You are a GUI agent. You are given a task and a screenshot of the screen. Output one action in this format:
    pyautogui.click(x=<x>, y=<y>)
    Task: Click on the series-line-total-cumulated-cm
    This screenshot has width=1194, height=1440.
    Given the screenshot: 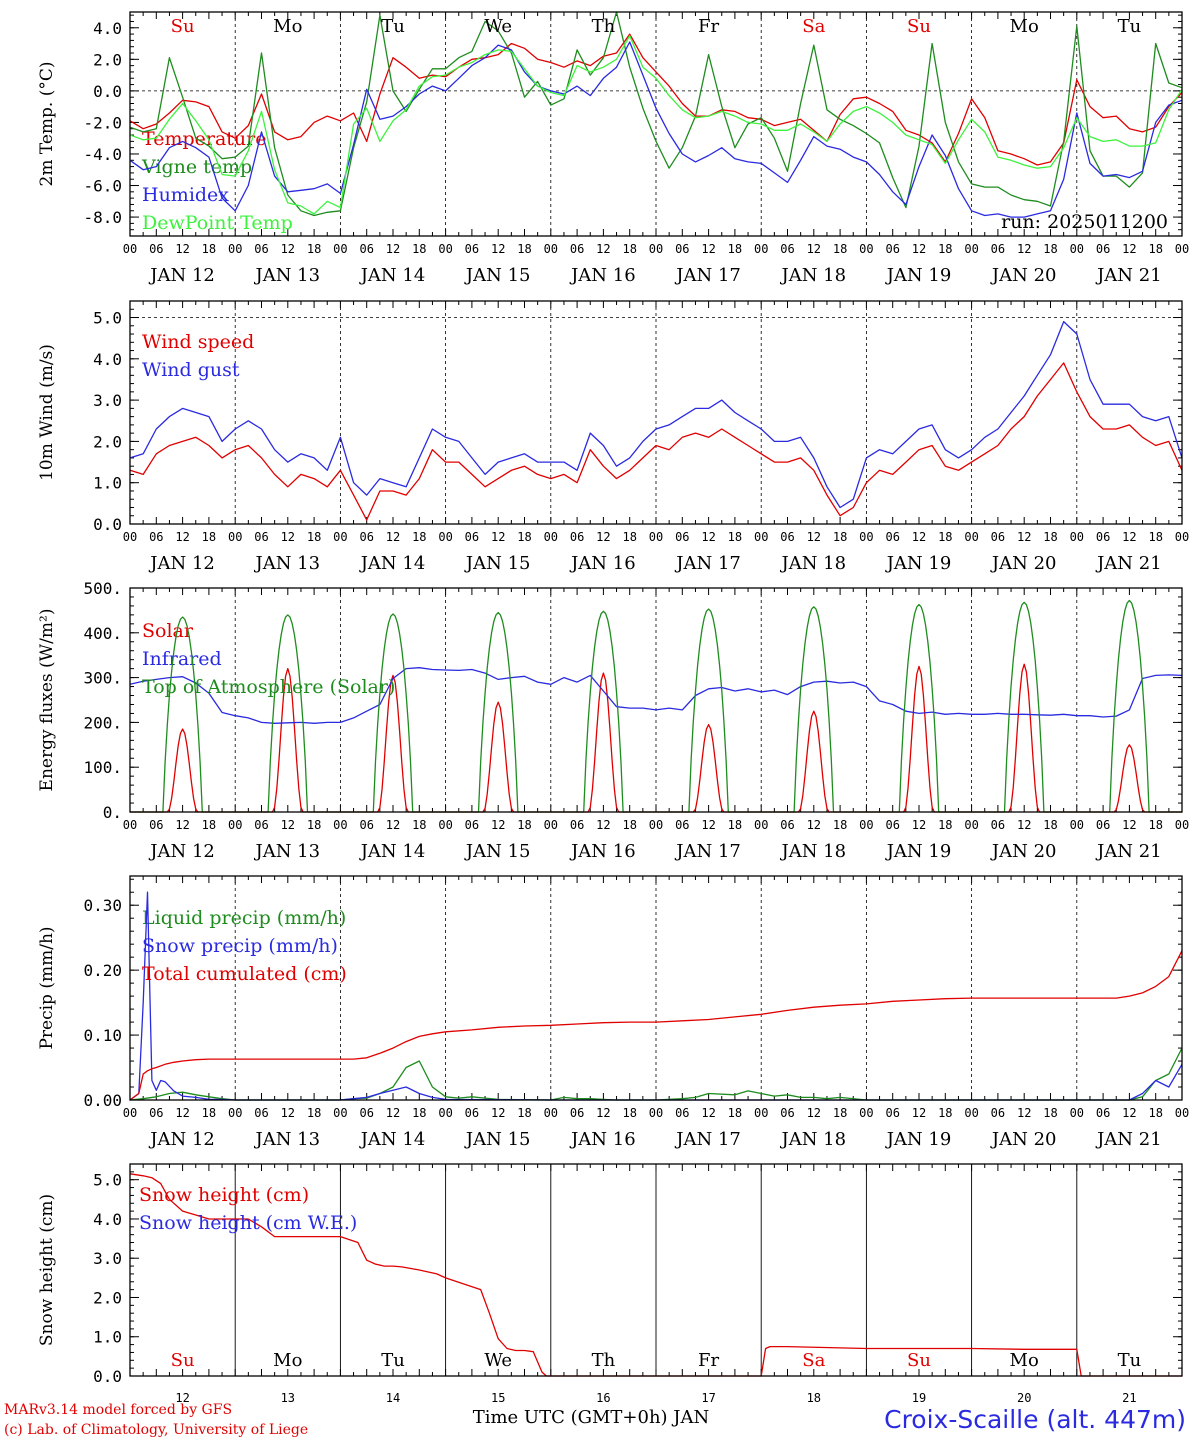 What is the action you would take?
    pyautogui.click(x=656, y=1025)
    